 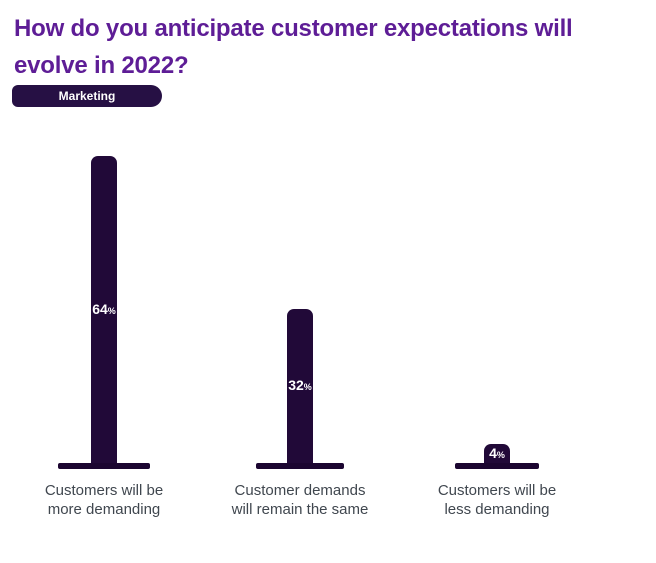 What do you see at coordinates (101, 65) in the screenshot?
I see `page-title-line-2: evolve in 2022?` at bounding box center [101, 65].